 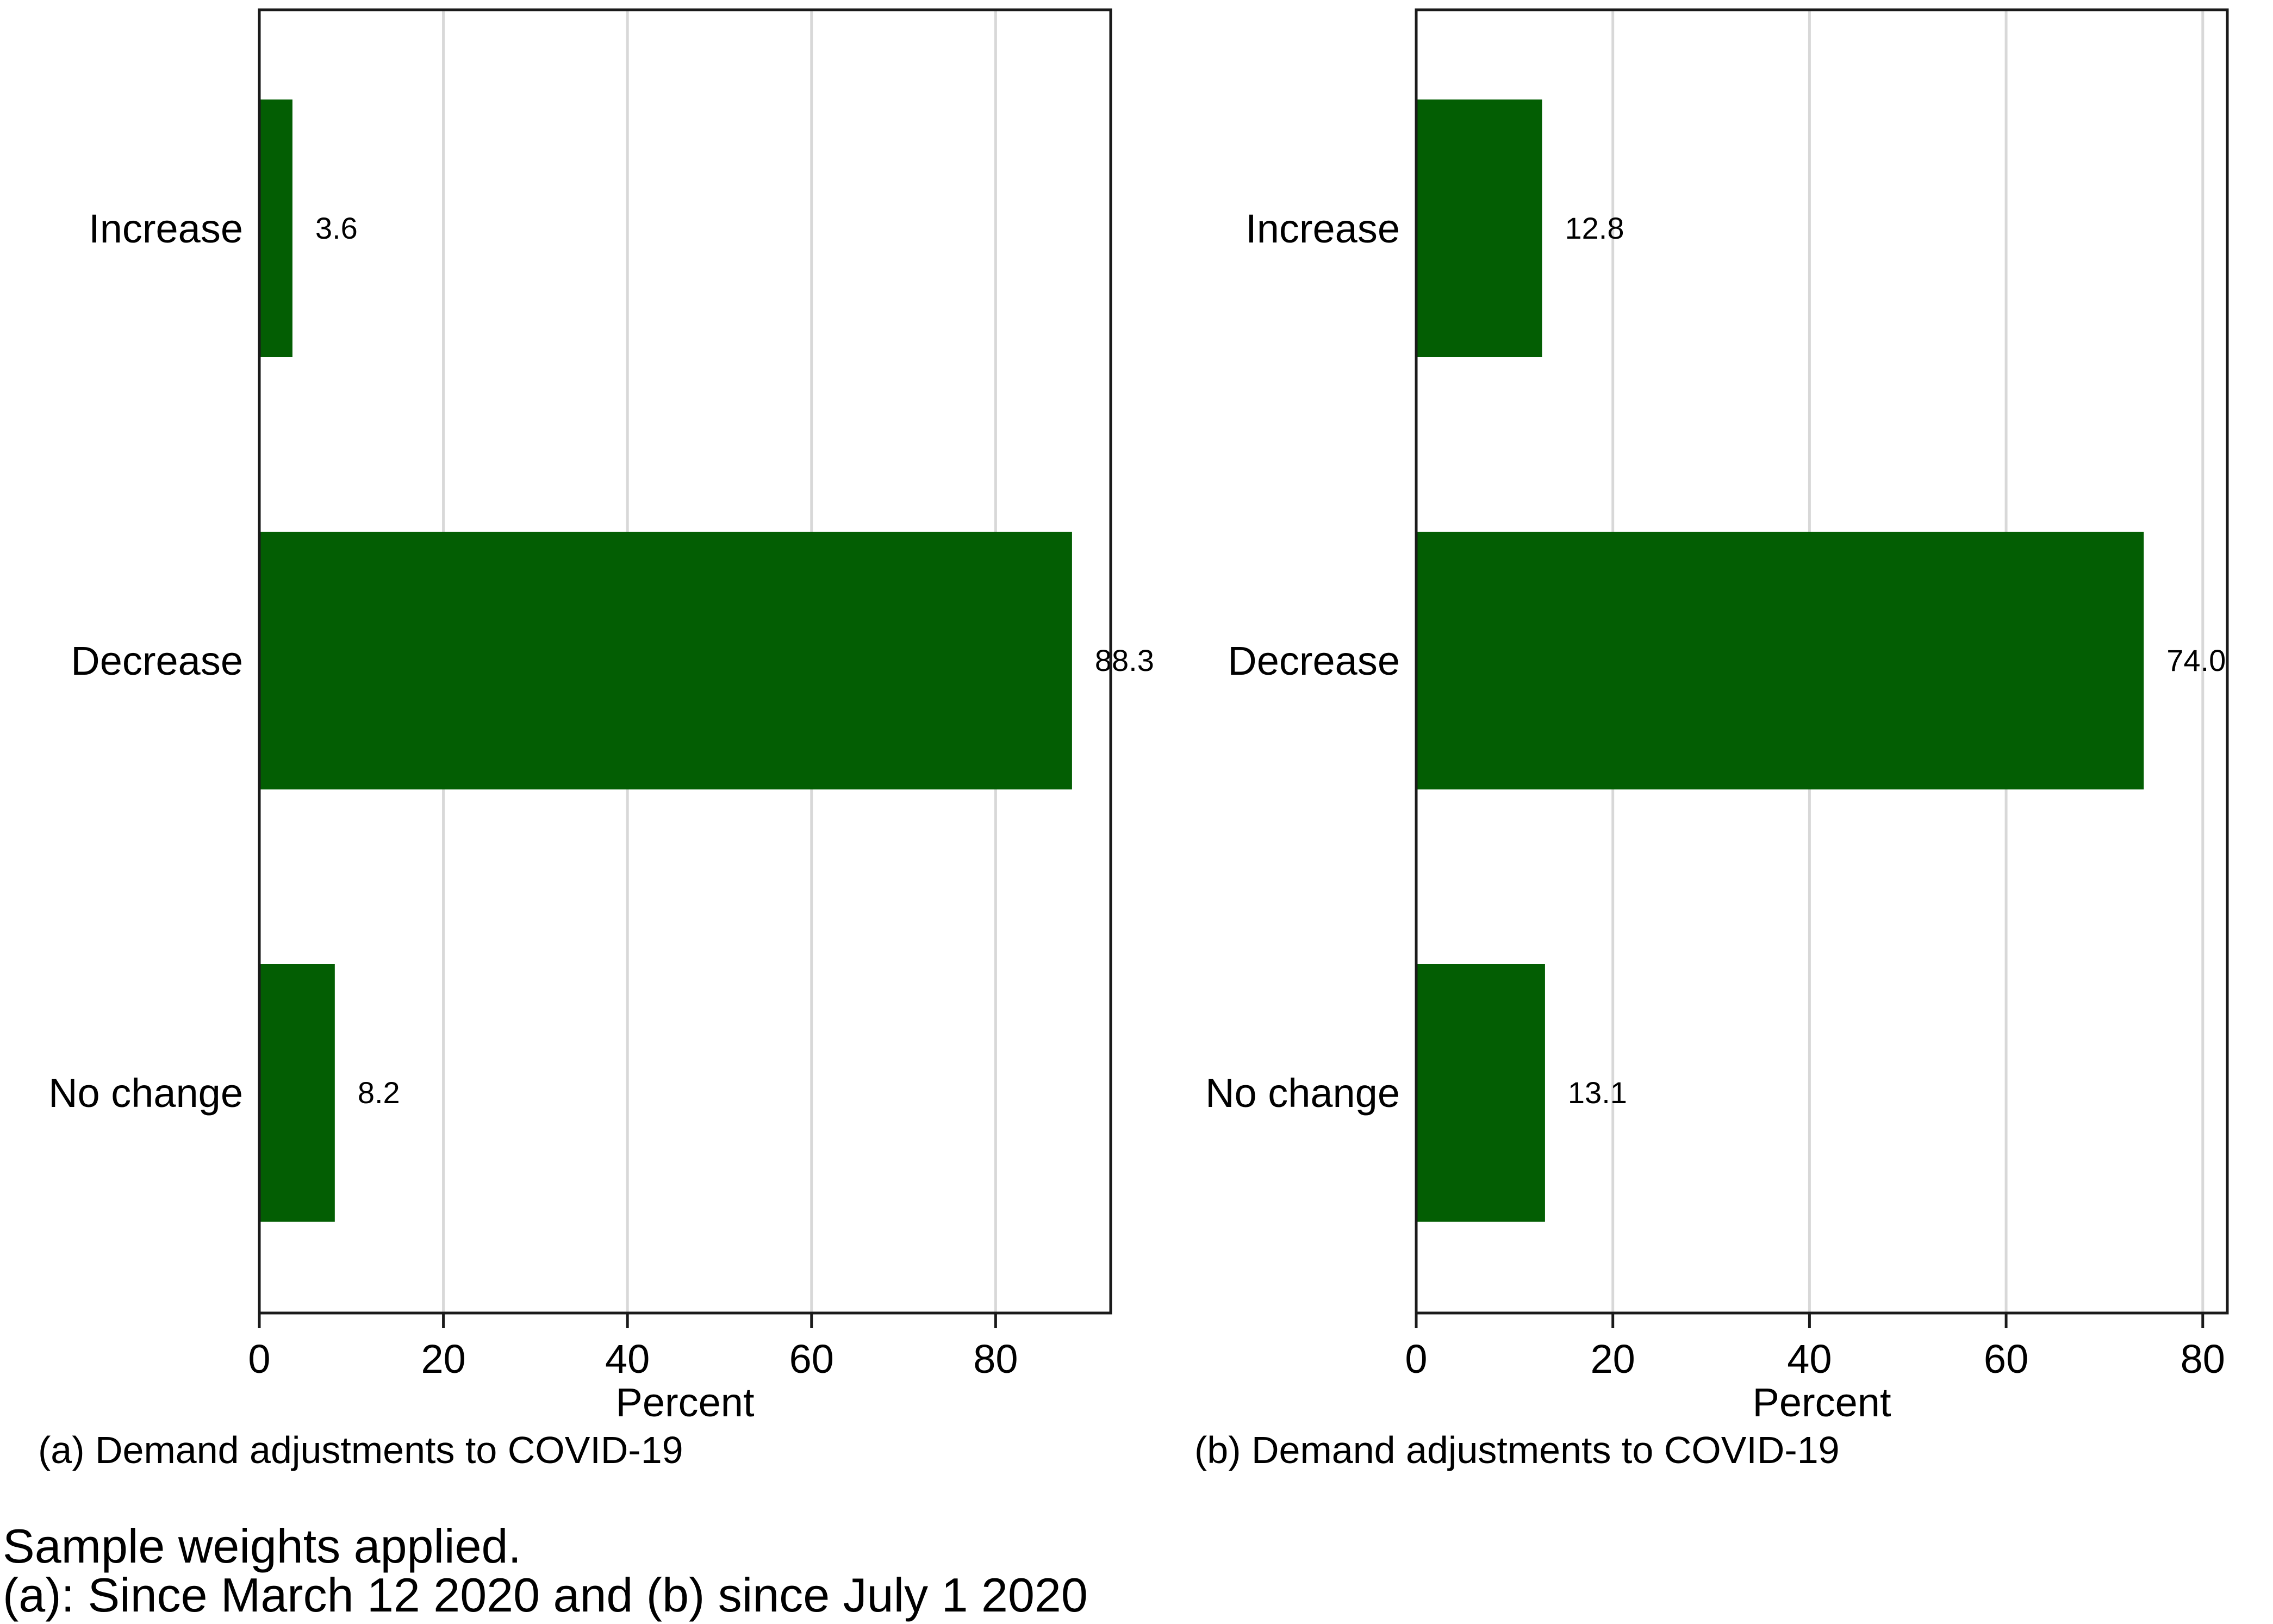 I want to click on category-label-a-decrease: Decrease, so click(x=157, y=660).